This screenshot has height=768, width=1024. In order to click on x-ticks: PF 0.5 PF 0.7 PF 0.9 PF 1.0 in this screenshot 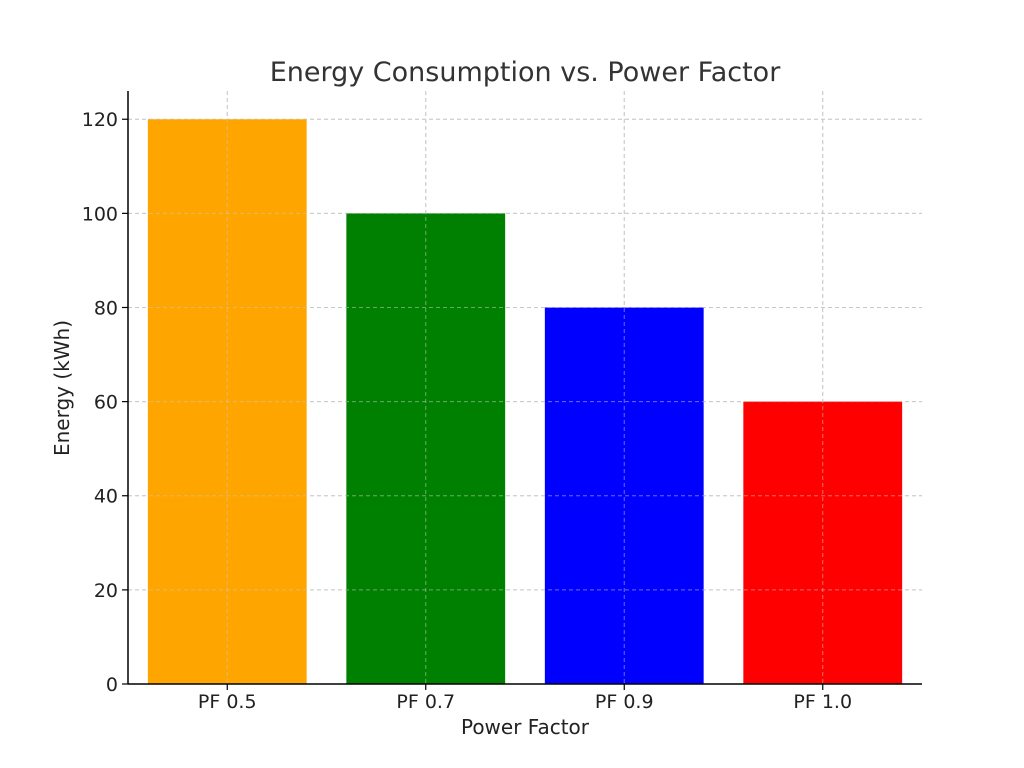, I will do `click(525, 698)`.